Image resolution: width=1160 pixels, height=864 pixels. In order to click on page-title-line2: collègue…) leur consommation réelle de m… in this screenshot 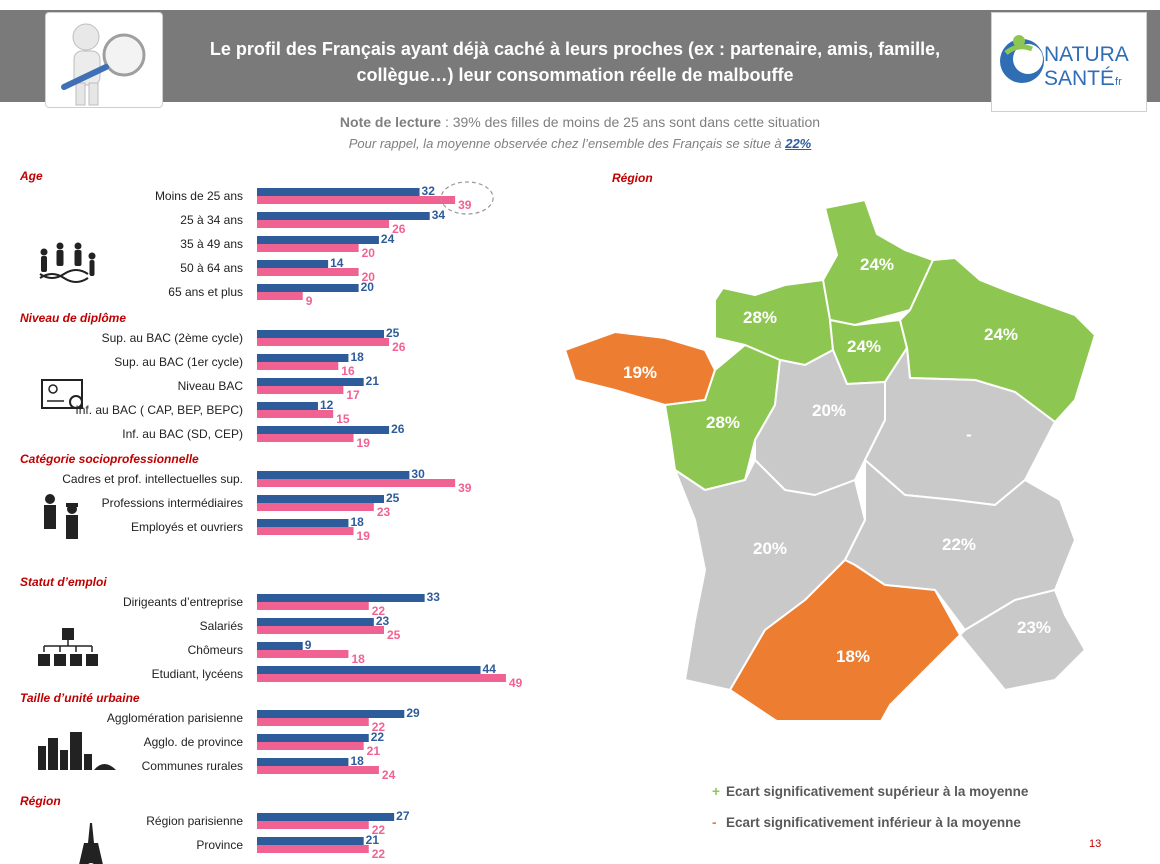, I will do `click(575, 75)`.